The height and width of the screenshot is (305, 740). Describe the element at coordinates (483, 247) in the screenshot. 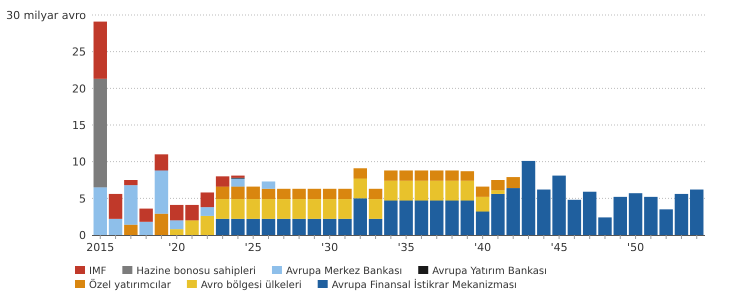

I see `x-tick-label: '40` at that location.